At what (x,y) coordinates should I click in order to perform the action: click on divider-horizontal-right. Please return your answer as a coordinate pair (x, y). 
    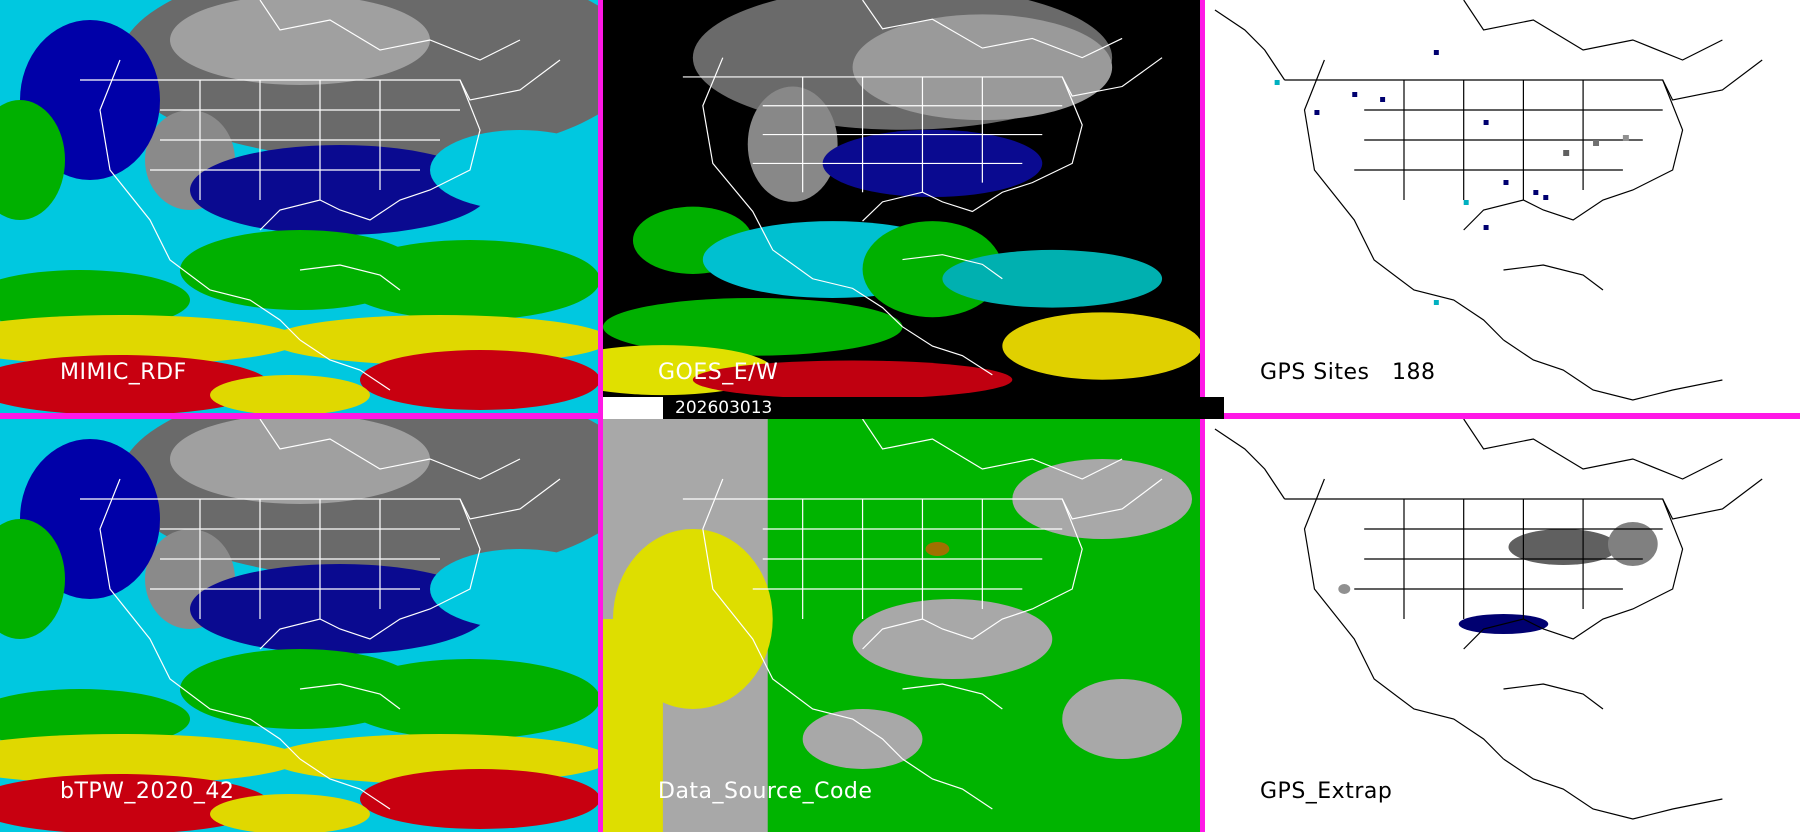
    Looking at the image, I should click on (1500, 416).